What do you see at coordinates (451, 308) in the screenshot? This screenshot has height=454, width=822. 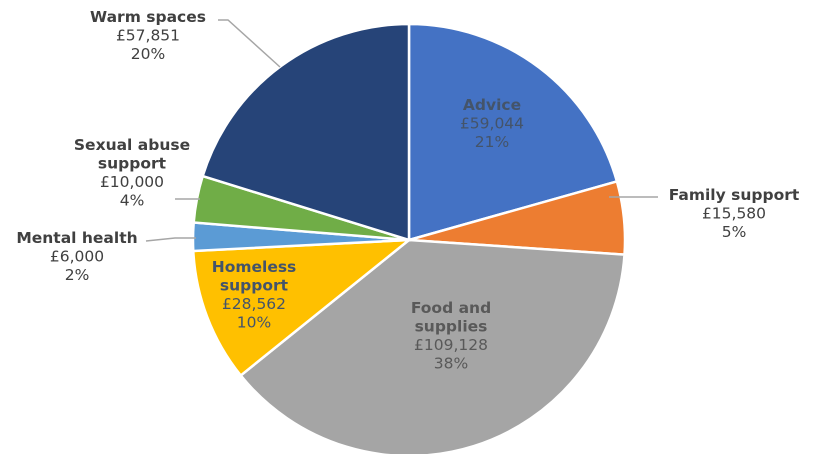 I see `label-name-food-and-supplies: Food and` at bounding box center [451, 308].